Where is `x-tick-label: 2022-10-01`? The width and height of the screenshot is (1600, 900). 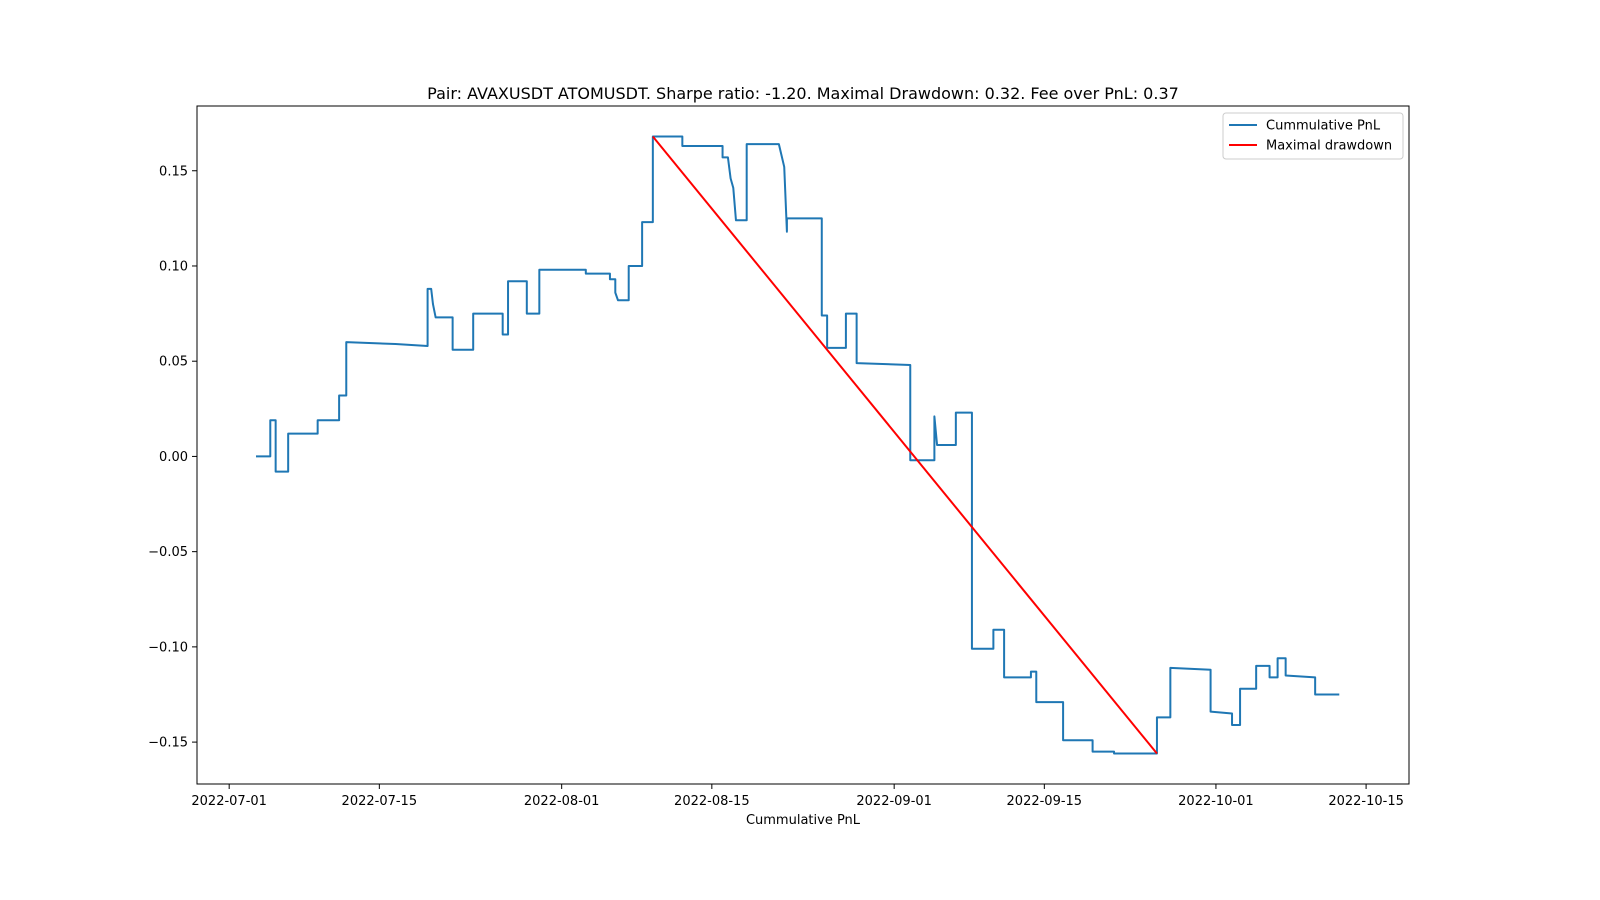 x-tick-label: 2022-10-01 is located at coordinates (1216, 801).